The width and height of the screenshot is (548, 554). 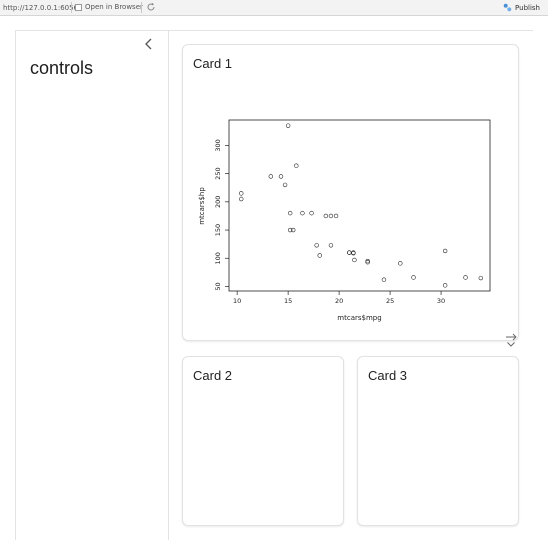 I want to click on y-tick-label: 200, so click(x=218, y=202).